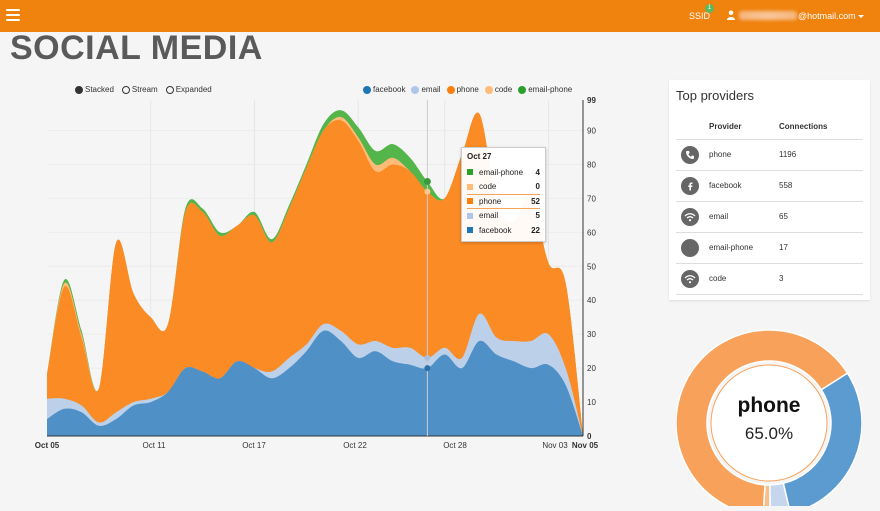  Describe the element at coordinates (188, 89) in the screenshot. I see `mode-expanded: Expanded` at that location.